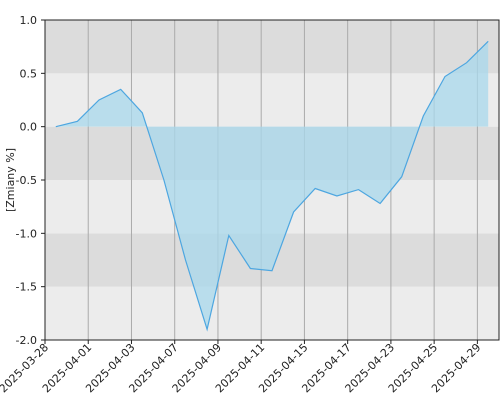 The height and width of the screenshot is (400, 500). What do you see at coordinates (26, 340) in the screenshot?
I see `y-tick-label: -2.0` at bounding box center [26, 340].